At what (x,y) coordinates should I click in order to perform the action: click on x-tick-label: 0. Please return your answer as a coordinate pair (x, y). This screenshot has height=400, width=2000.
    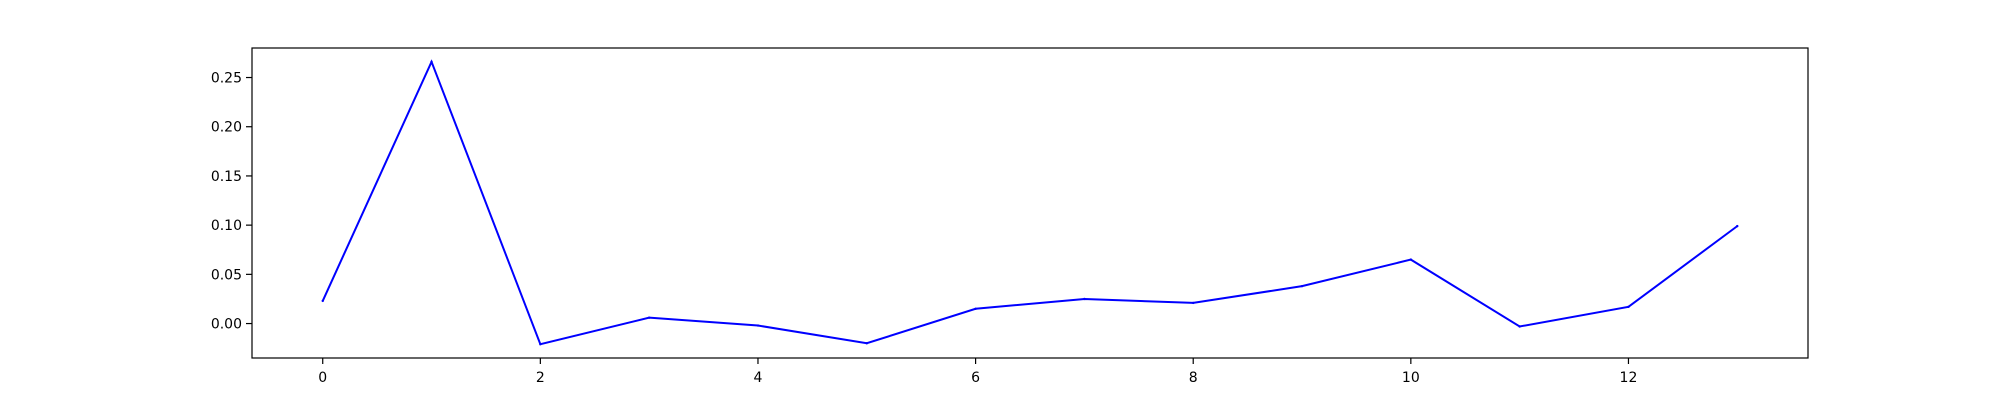
    Looking at the image, I should click on (322, 378).